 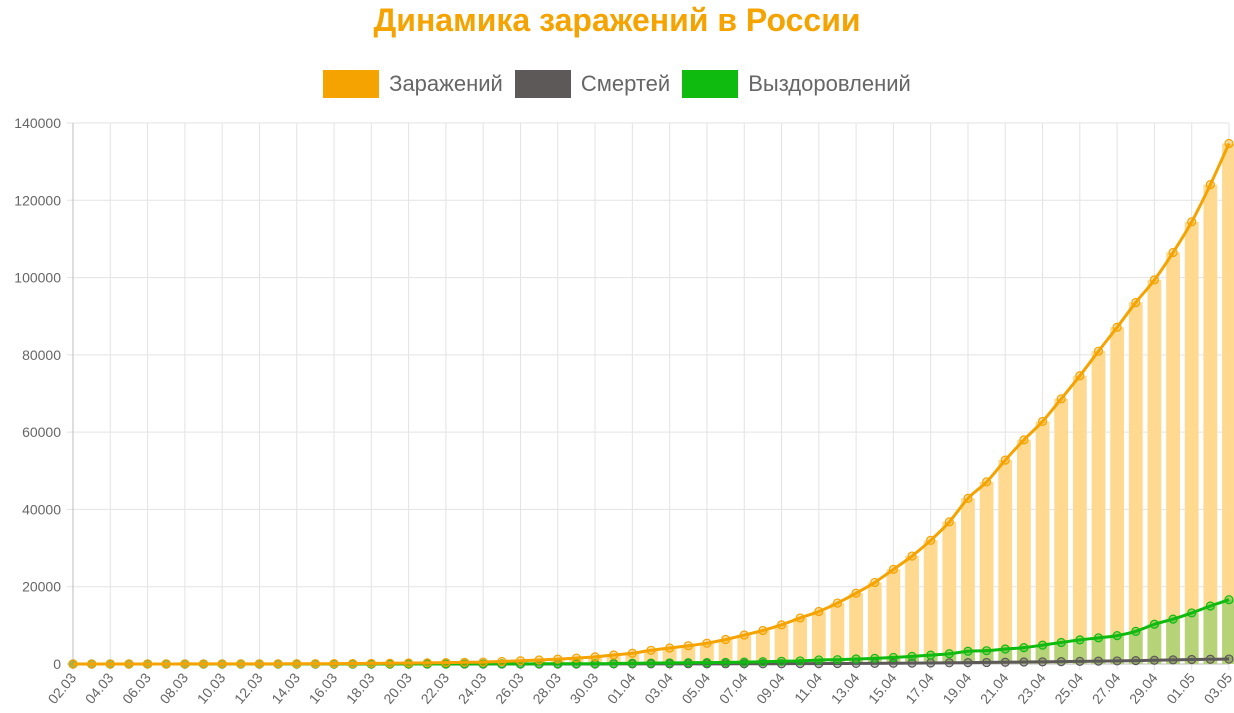 What do you see at coordinates (808, 687) in the screenshot?
I see `x-tick-label: 11.04` at bounding box center [808, 687].